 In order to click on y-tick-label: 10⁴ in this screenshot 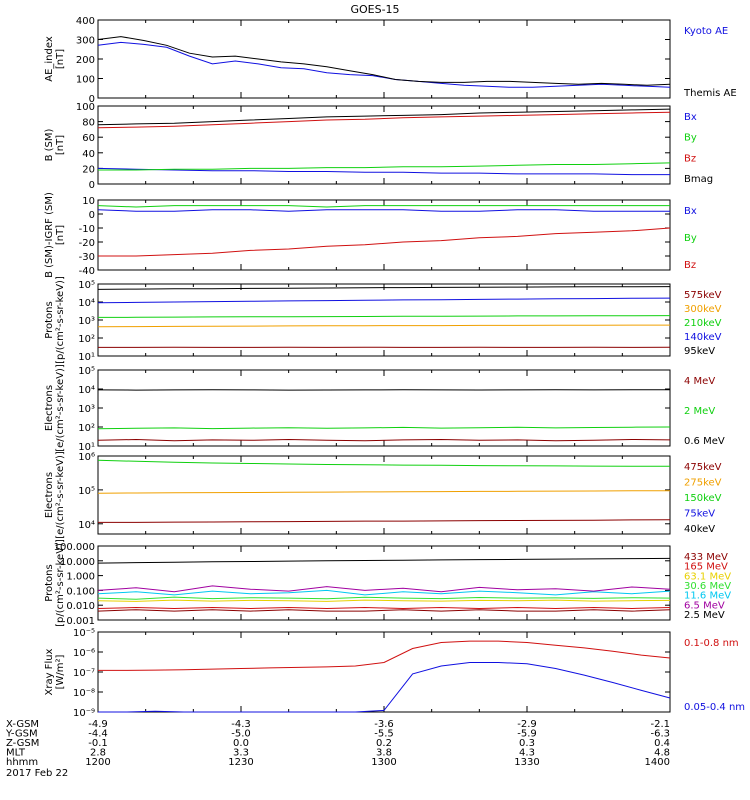, I will do `click(86, 303)`.